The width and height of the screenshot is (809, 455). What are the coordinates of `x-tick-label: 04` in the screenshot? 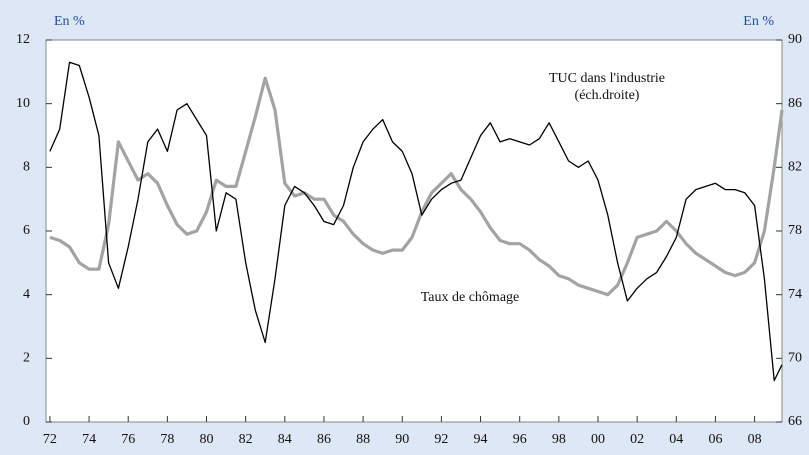 It's located at (676, 439).